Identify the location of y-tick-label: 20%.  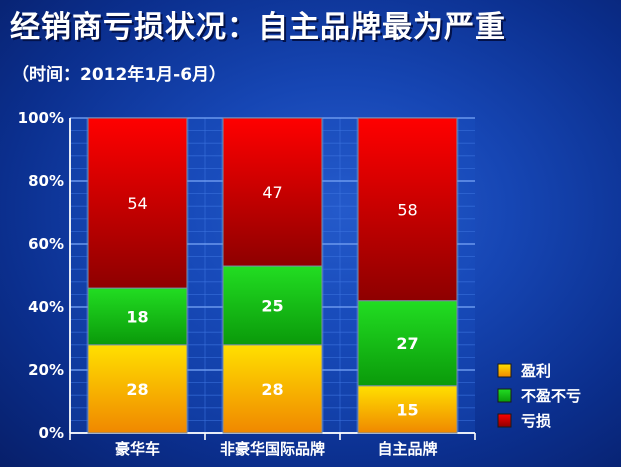
(46, 370).